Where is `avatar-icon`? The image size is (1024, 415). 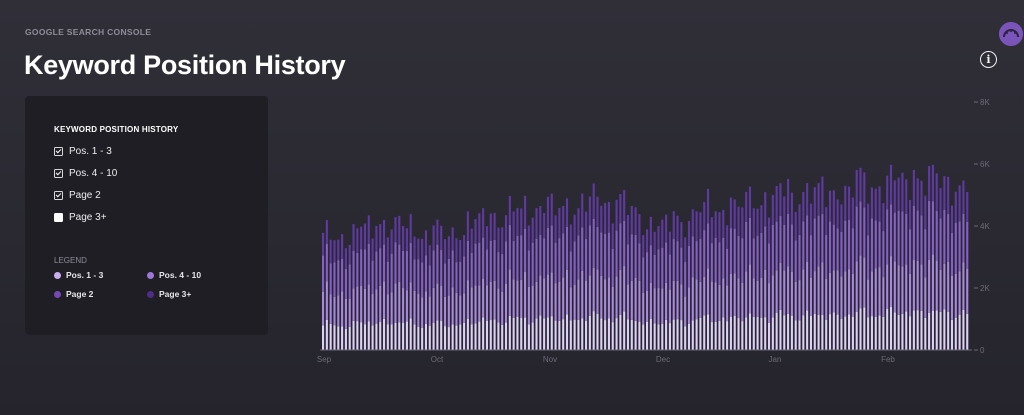 avatar-icon is located at coordinates (1011, 34).